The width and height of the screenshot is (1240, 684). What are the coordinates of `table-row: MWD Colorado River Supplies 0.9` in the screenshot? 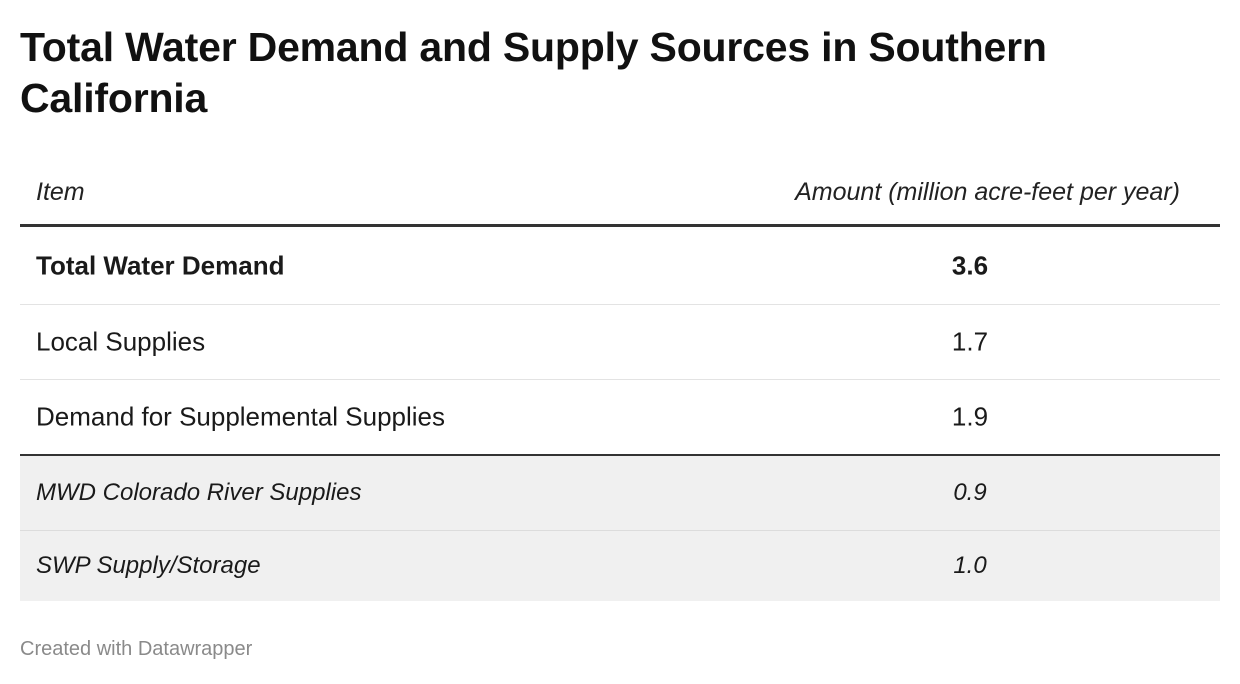 It's located at (620, 493).